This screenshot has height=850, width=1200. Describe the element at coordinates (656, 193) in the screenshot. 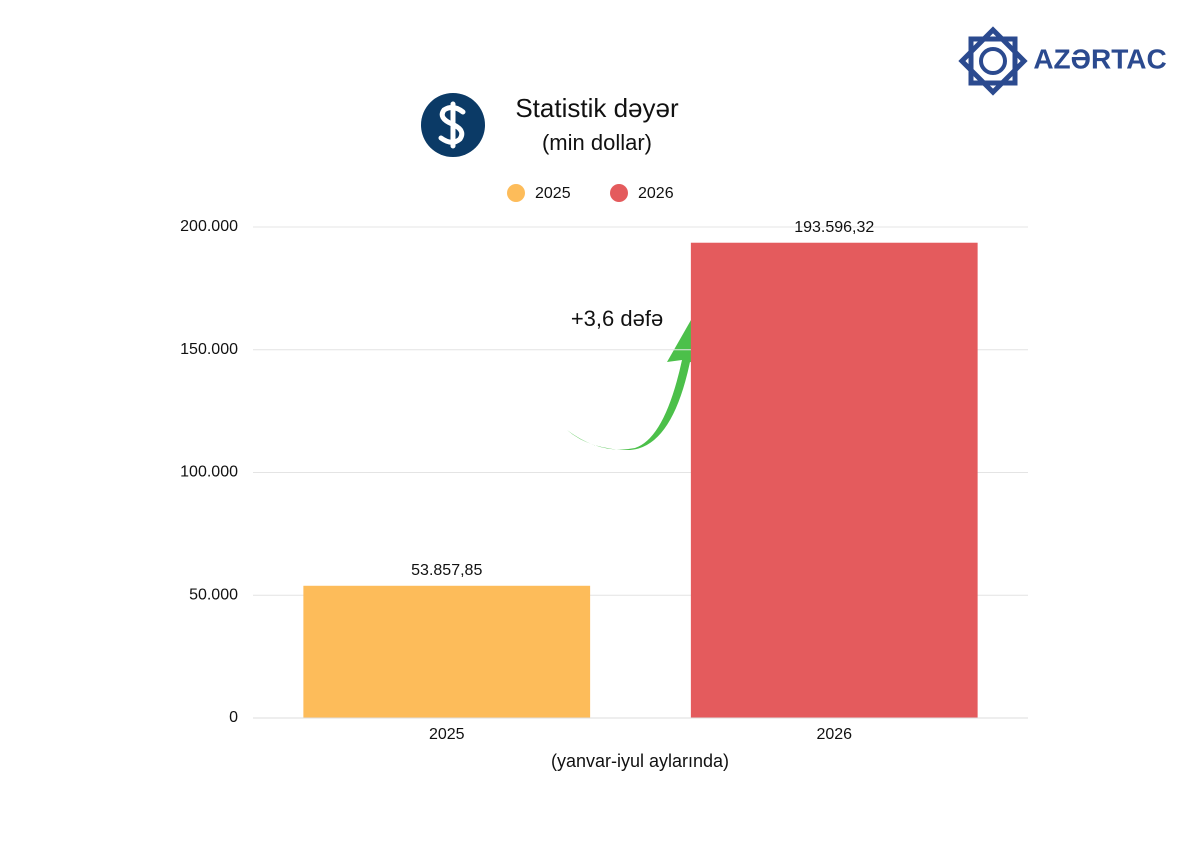

I see `legend-label: 2026` at that location.